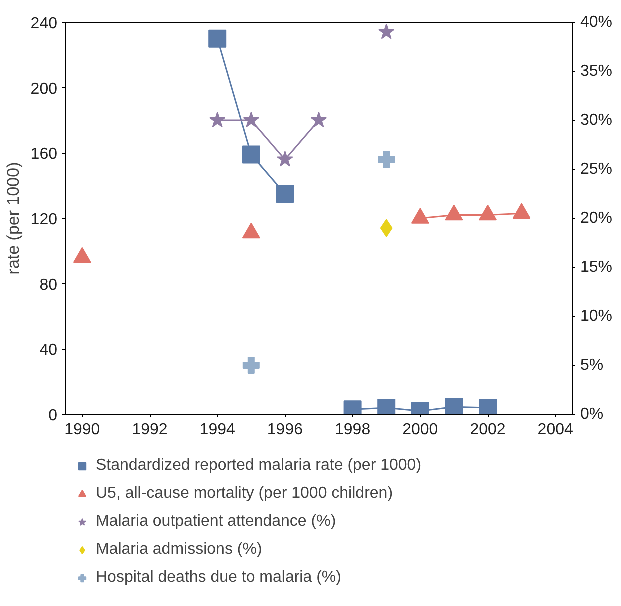  I want to click on y-tick-label: 80, so click(49, 285).